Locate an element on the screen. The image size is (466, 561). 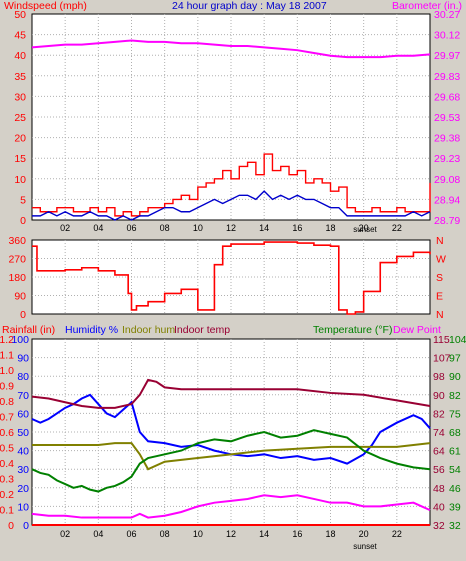
compass-tick-label: E is located at coordinates (439, 297).